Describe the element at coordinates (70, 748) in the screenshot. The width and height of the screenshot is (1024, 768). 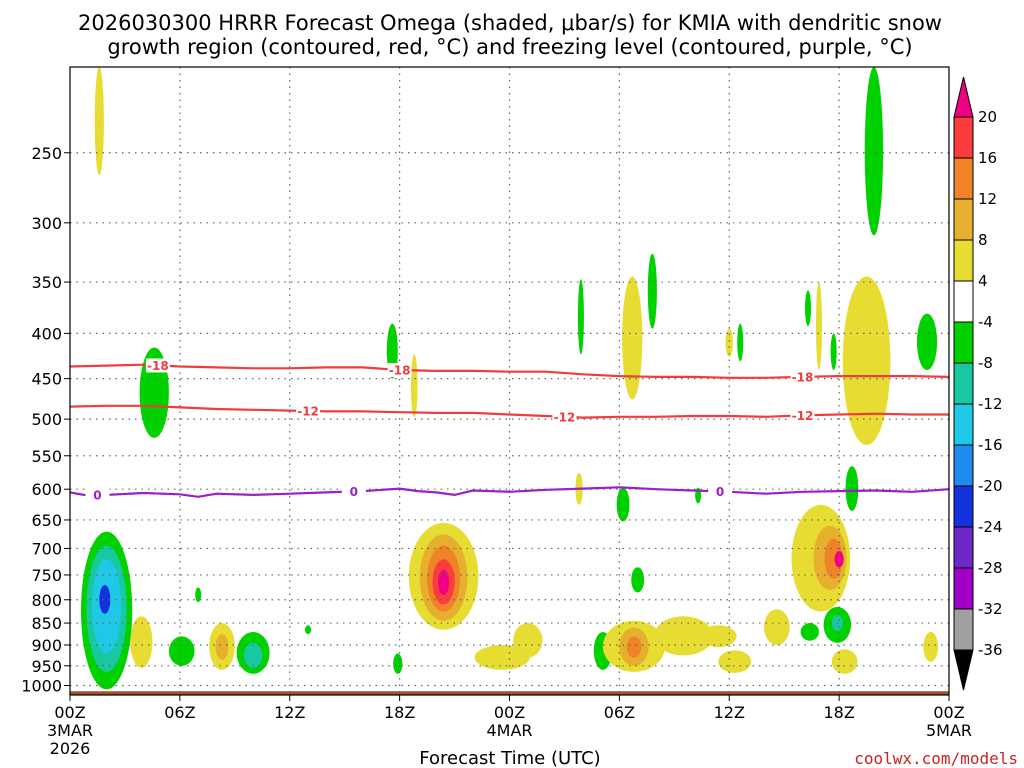
I see `x-tick-year-0: 2026` at that location.